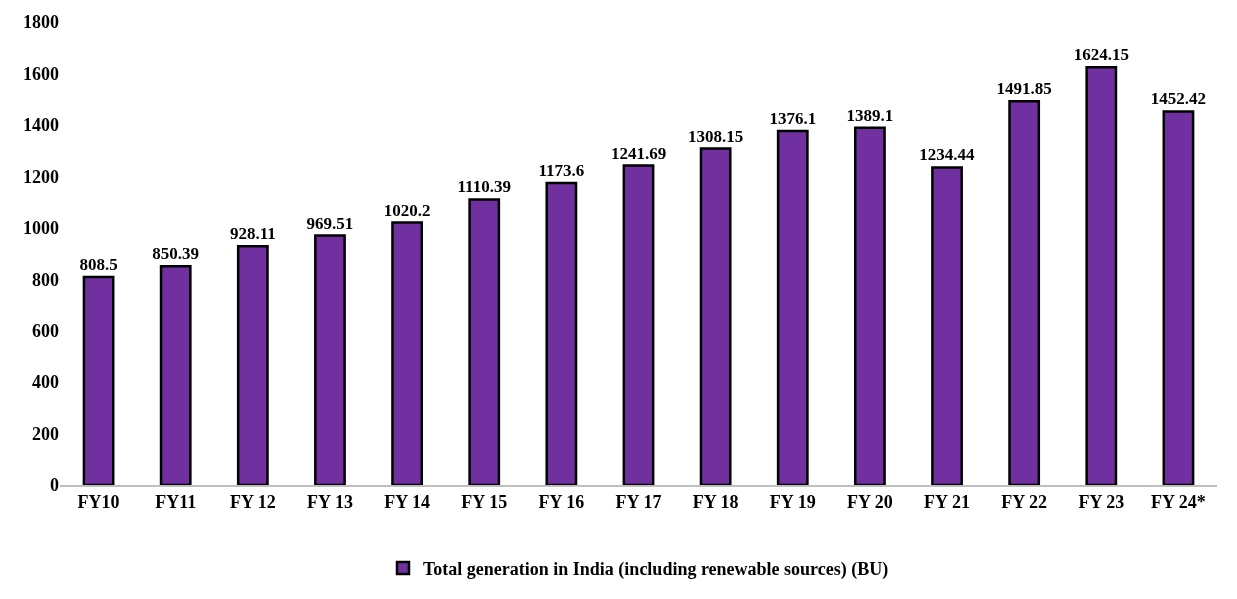 This screenshot has height=599, width=1237. I want to click on data-label: 969.51, so click(330, 223).